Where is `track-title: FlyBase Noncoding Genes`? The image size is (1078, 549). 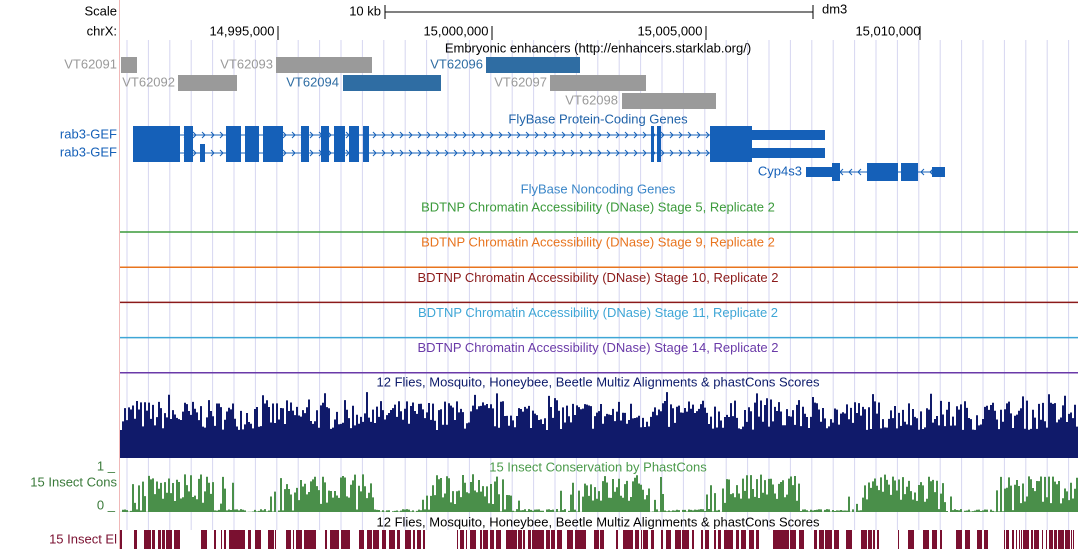 track-title: FlyBase Noncoding Genes is located at coordinates (598, 188).